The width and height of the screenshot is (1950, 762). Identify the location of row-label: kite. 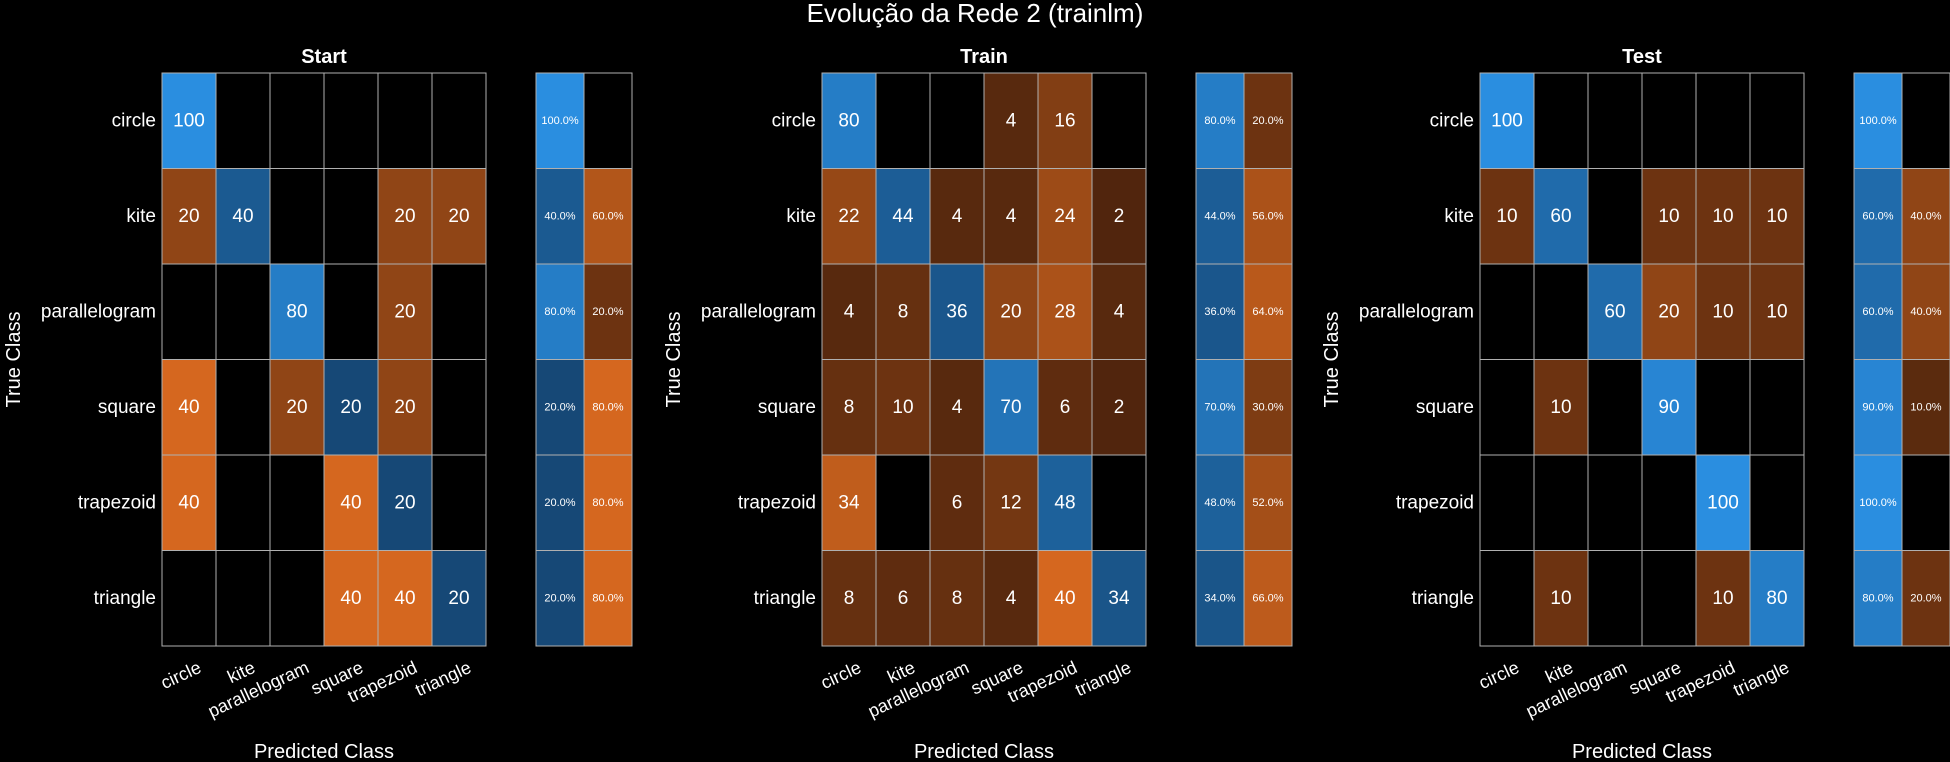
(141, 216).